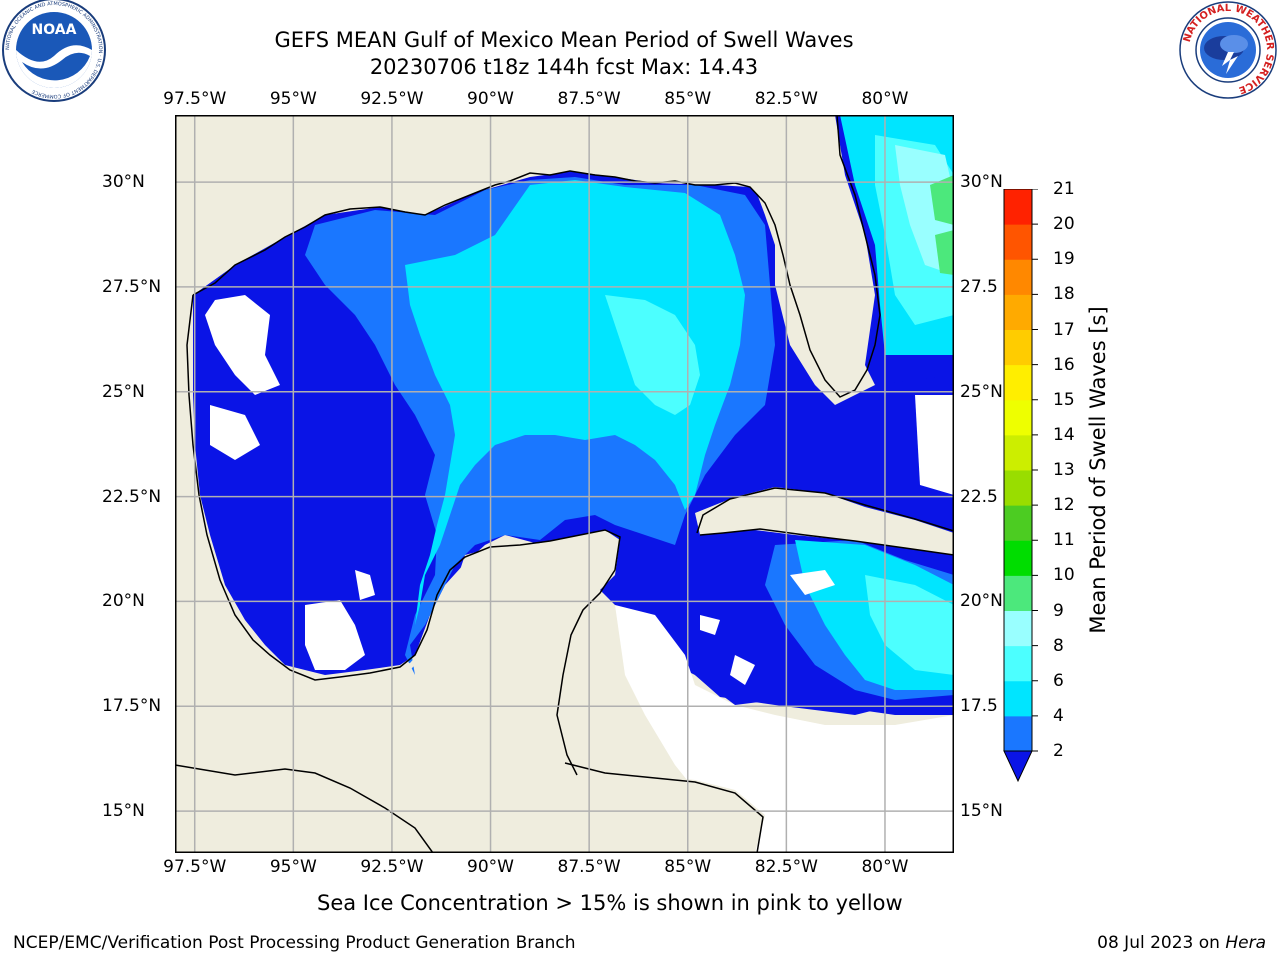  I want to click on colorbar-tick-label: 14, so click(1064, 434).